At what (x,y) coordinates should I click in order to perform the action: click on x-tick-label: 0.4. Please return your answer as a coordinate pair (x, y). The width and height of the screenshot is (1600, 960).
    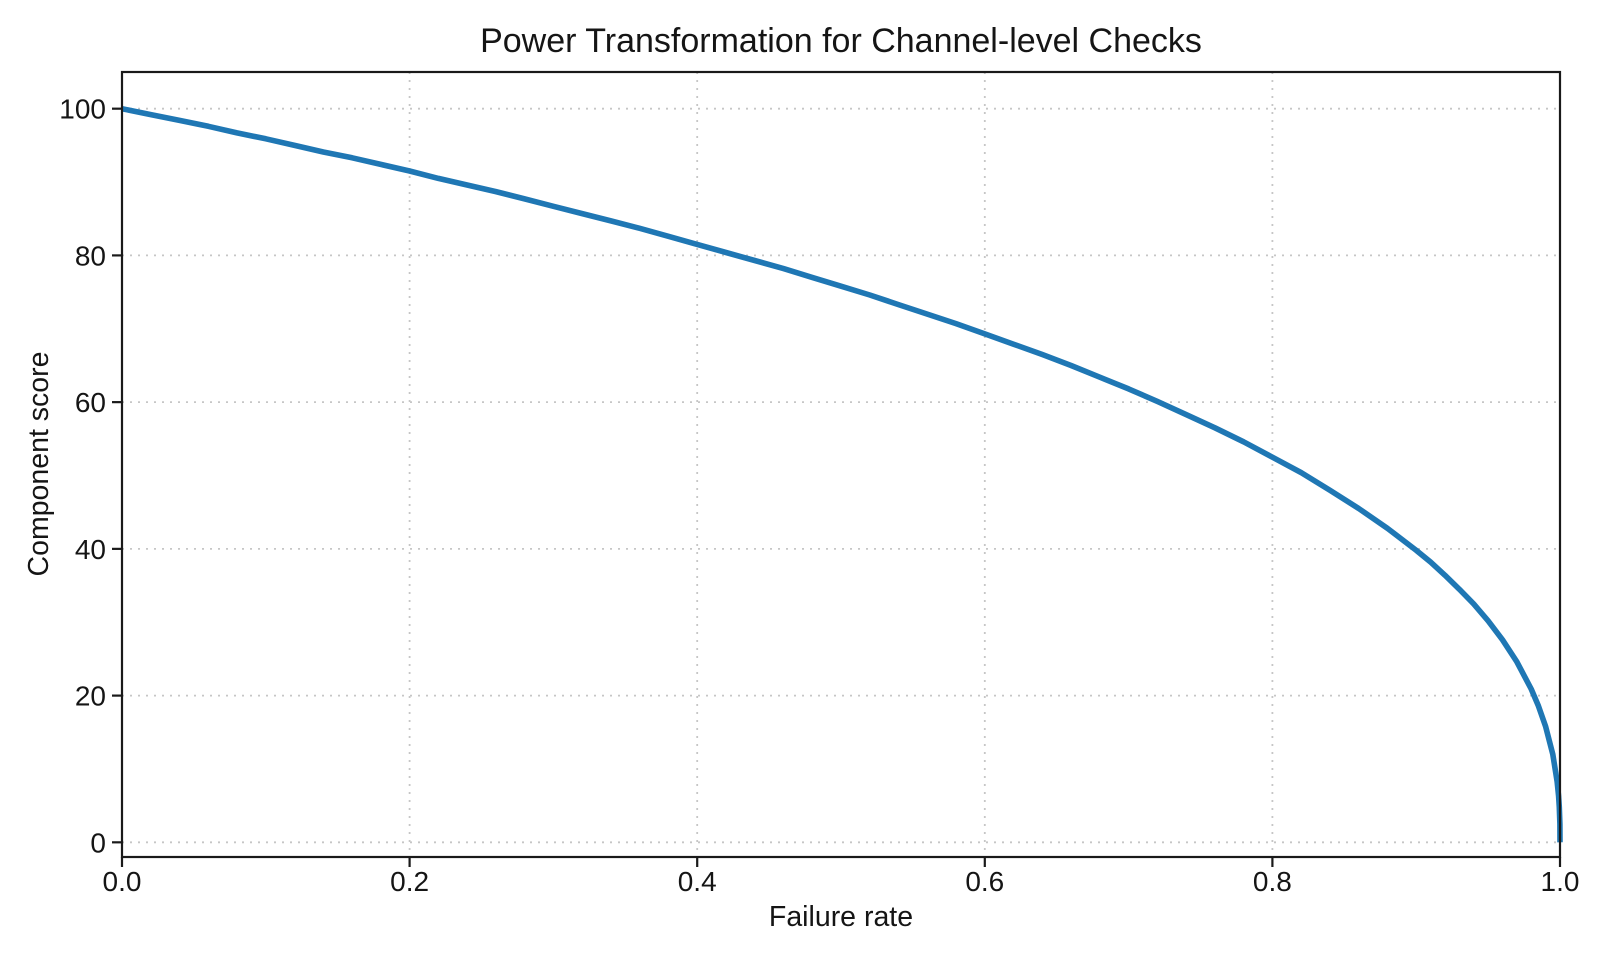
    Looking at the image, I should click on (697, 881).